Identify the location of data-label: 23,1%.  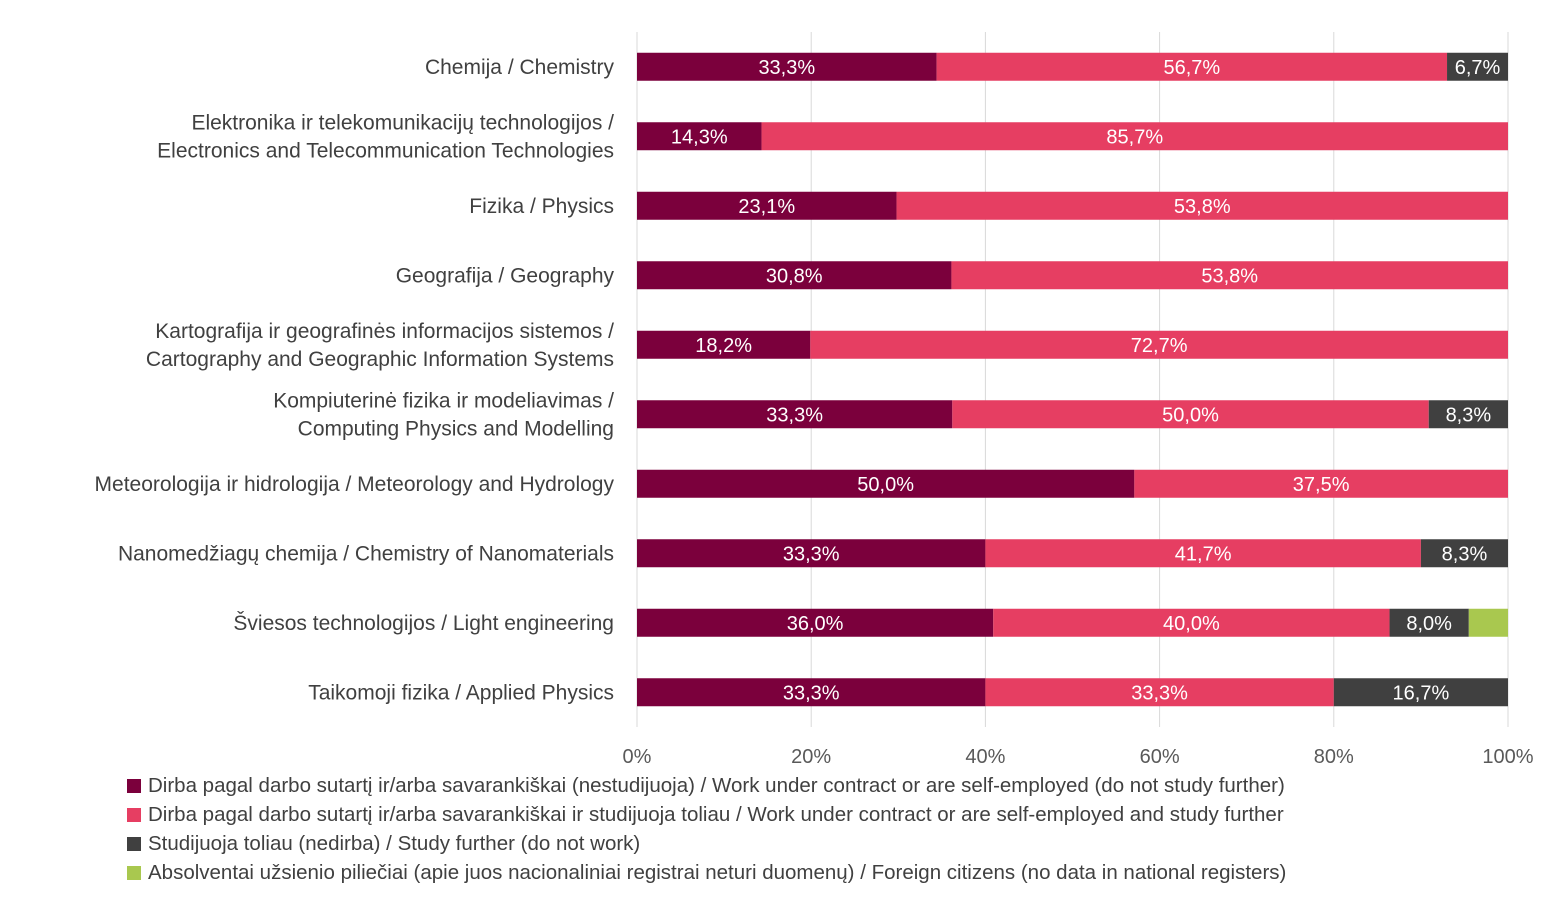
(766, 207).